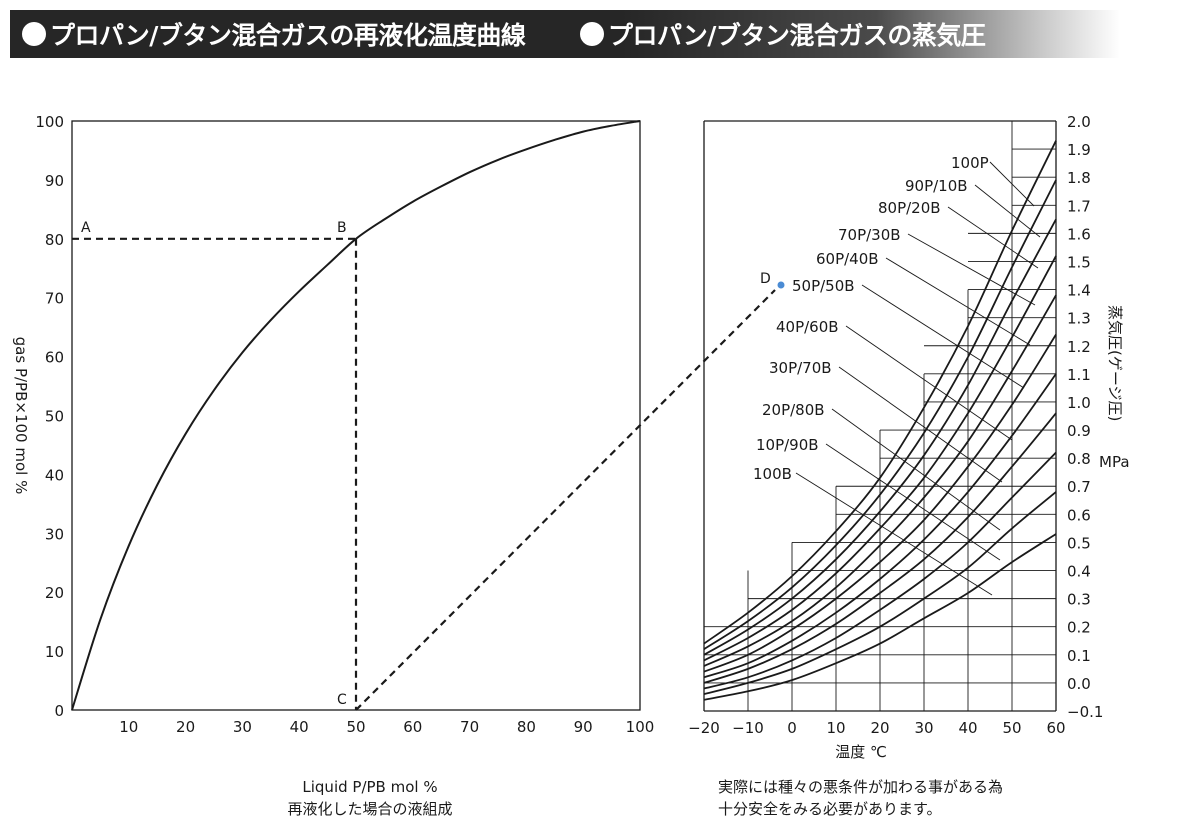 The width and height of the screenshot is (1200, 827). I want to click on right-caption: 実際には種々の悪条件が加わる事がある為 十分安全をみる必要があります。, so click(860, 798).